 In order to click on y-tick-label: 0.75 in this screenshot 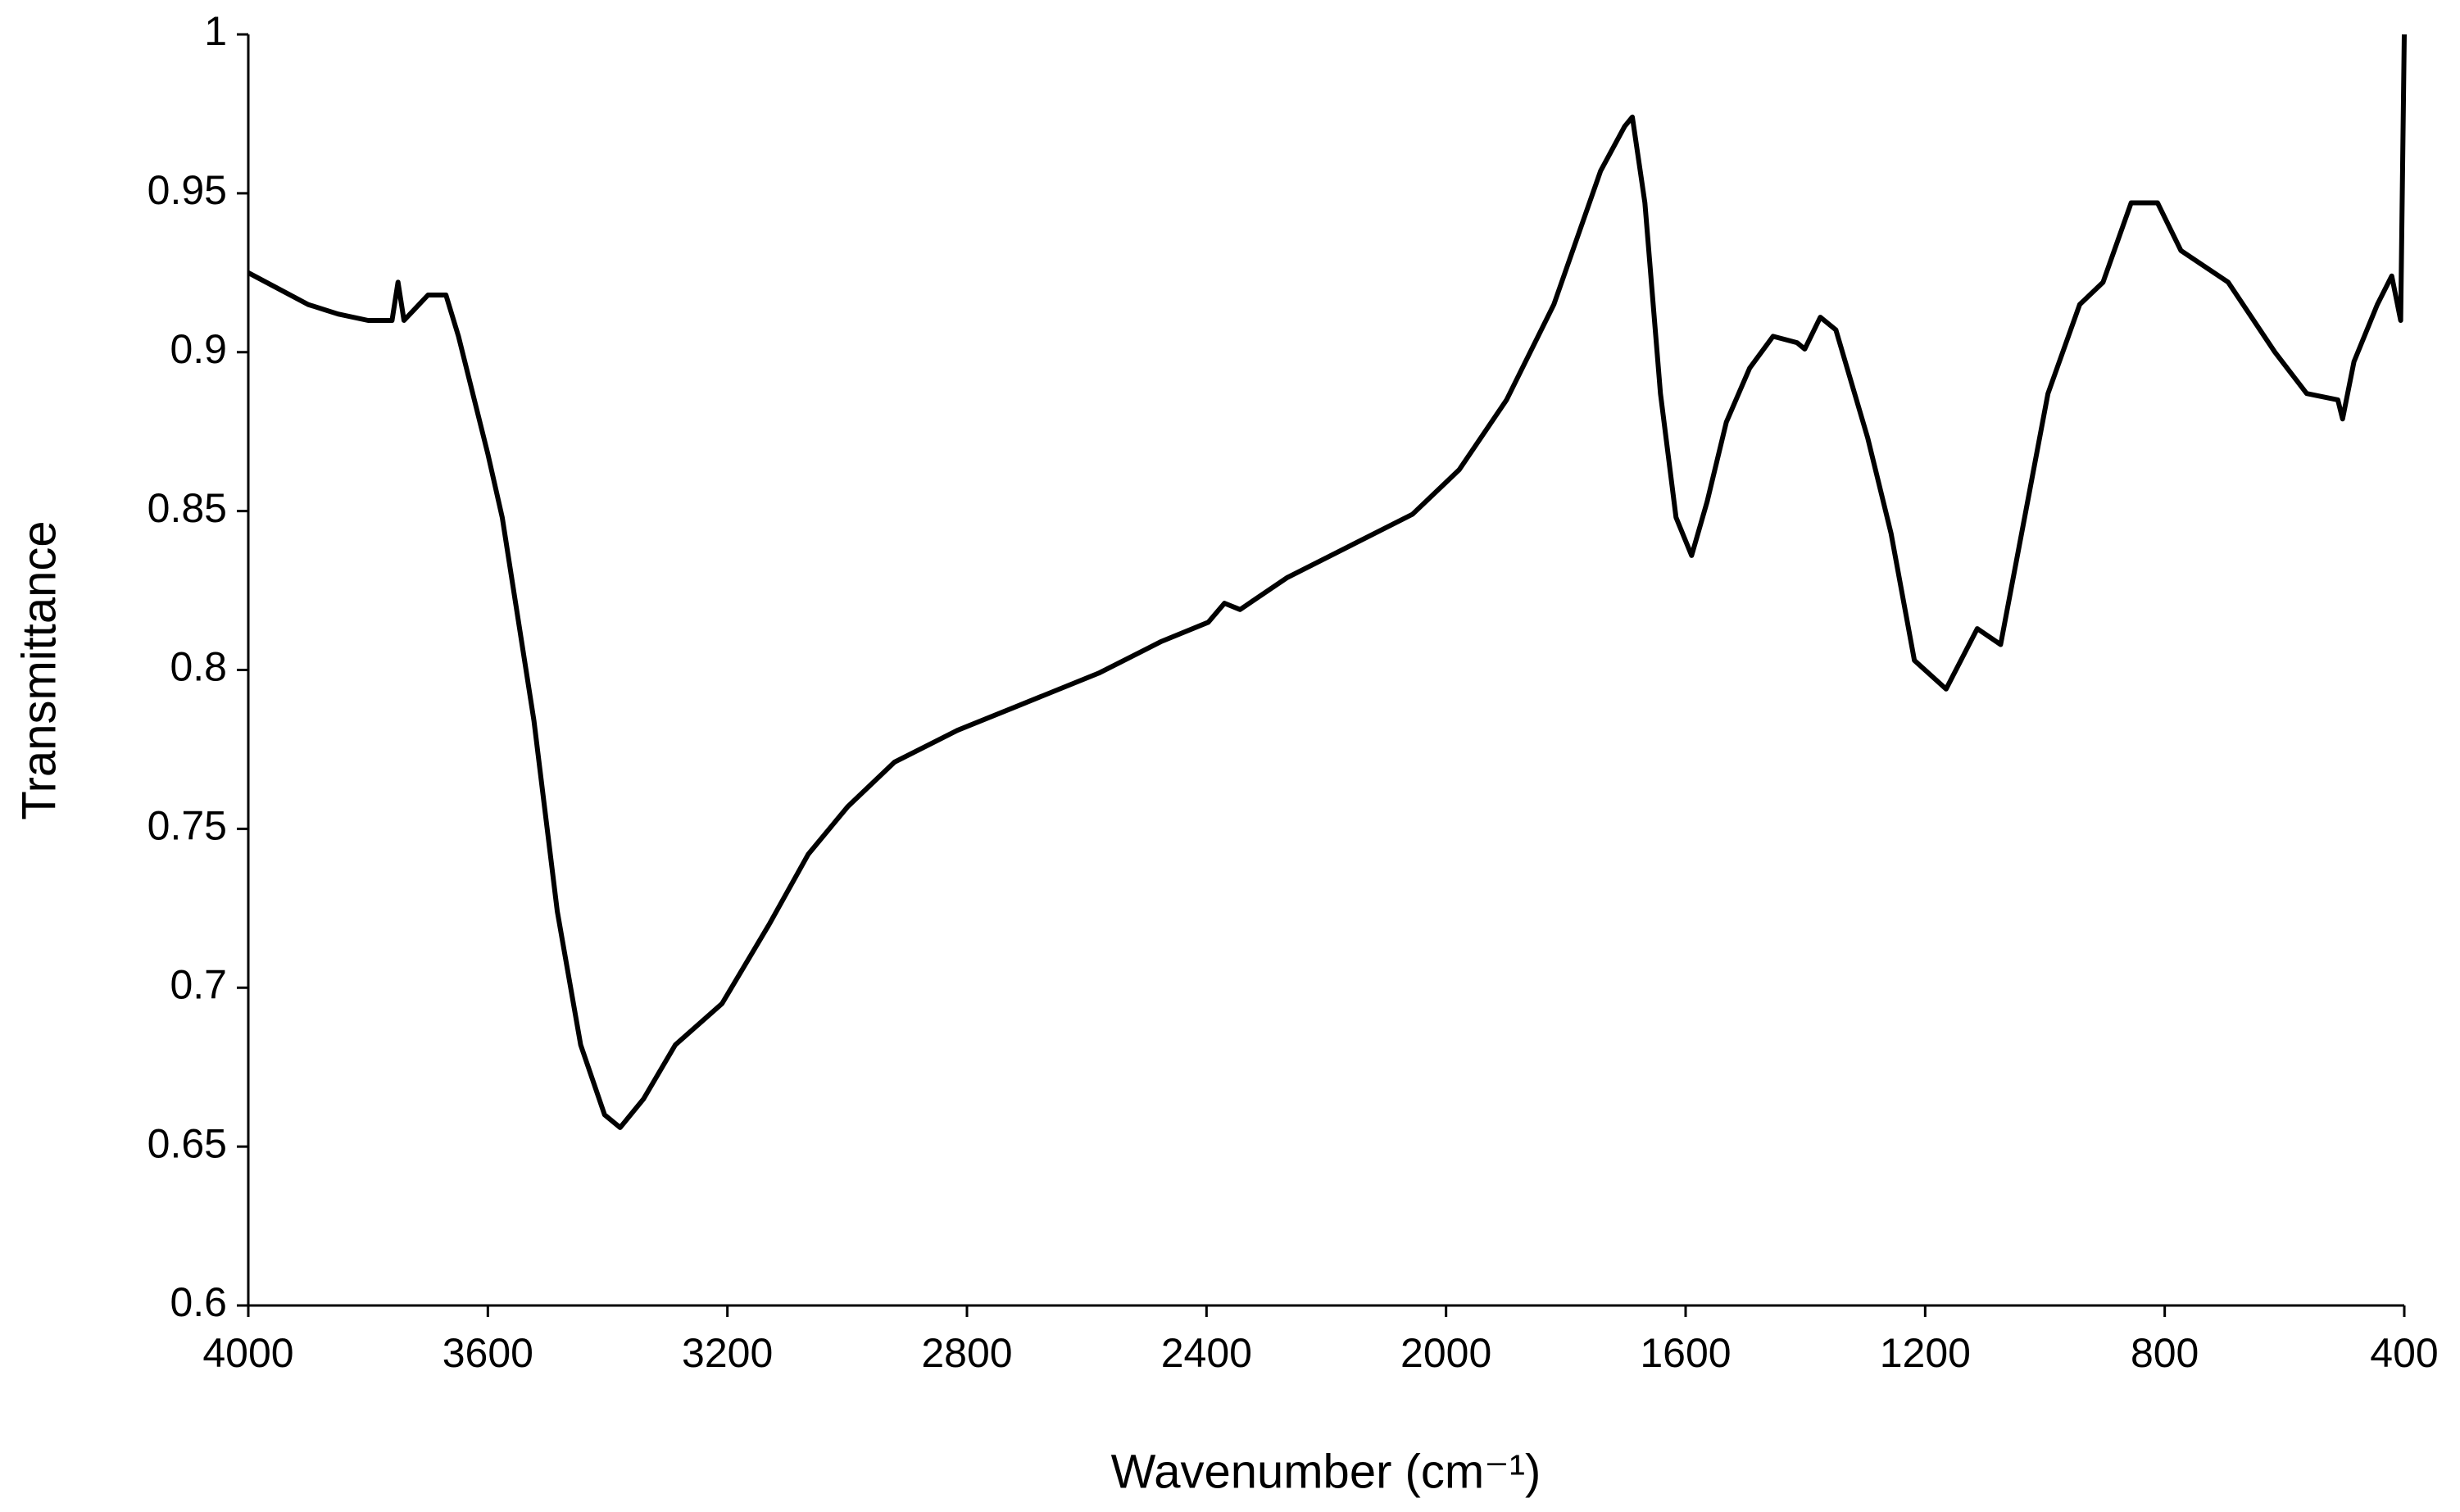, I will do `click(187, 826)`.